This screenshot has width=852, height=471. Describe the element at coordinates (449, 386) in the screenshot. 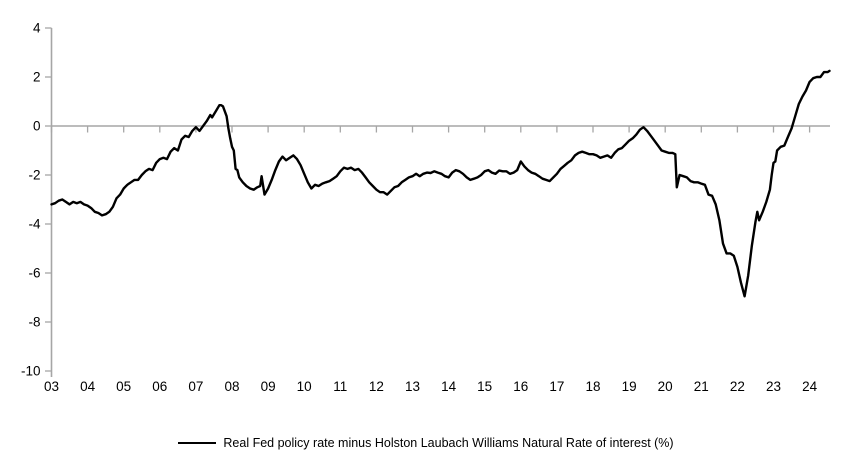

I see `x-axis-label: 14` at that location.